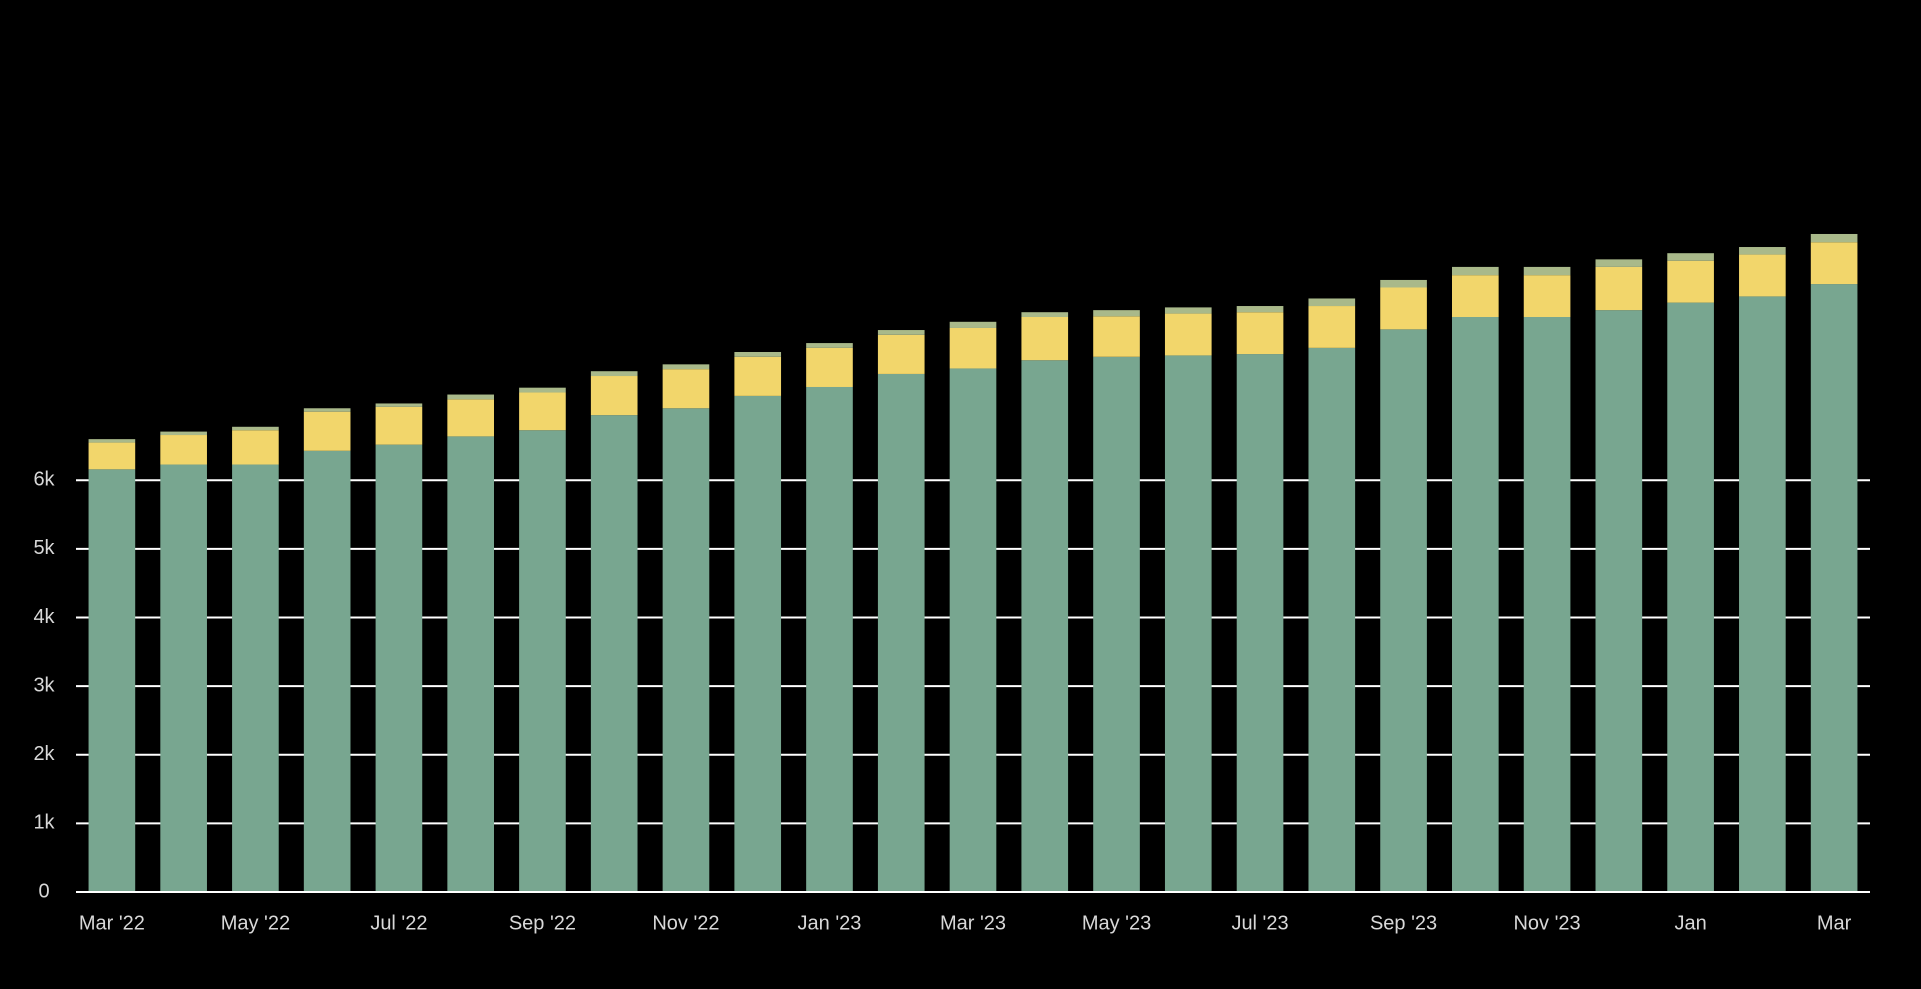 The width and height of the screenshot is (1921, 989). Describe the element at coordinates (973, 923) in the screenshot. I see `x-tick-label: Mar '23` at that location.